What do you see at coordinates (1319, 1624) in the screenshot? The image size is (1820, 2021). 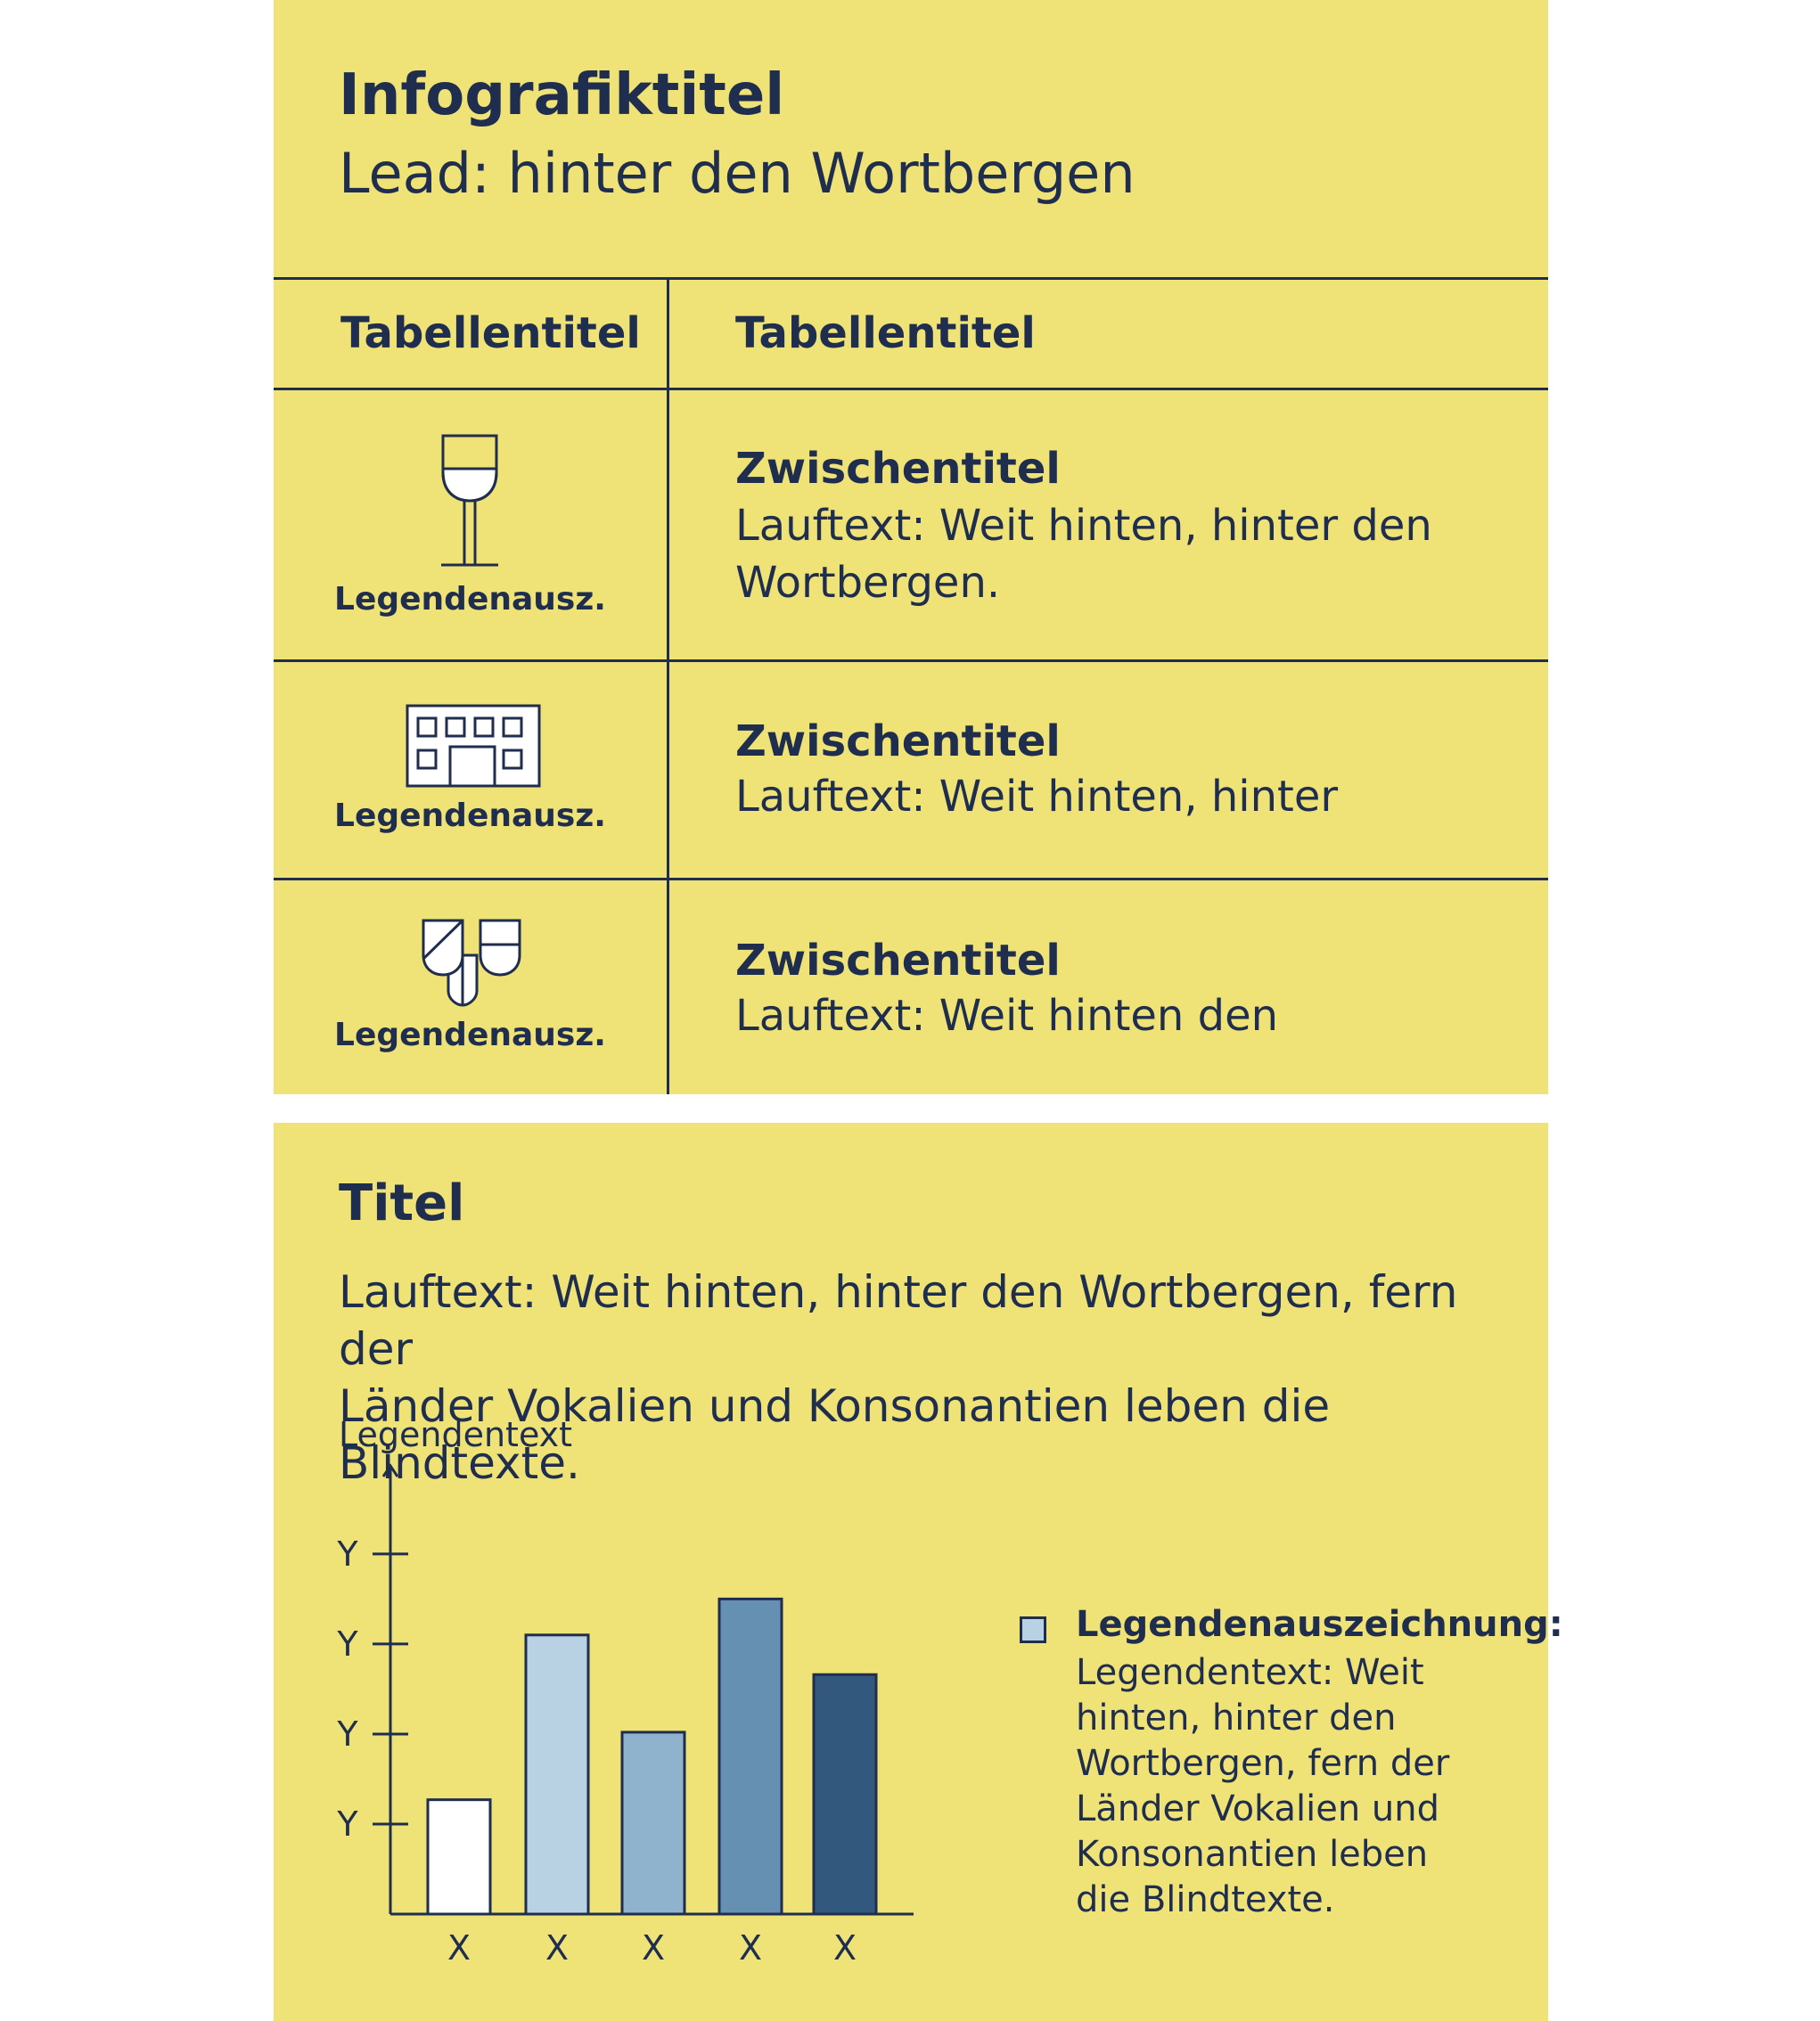 I see `legend-title: Legendenauszeichnung:` at bounding box center [1319, 1624].